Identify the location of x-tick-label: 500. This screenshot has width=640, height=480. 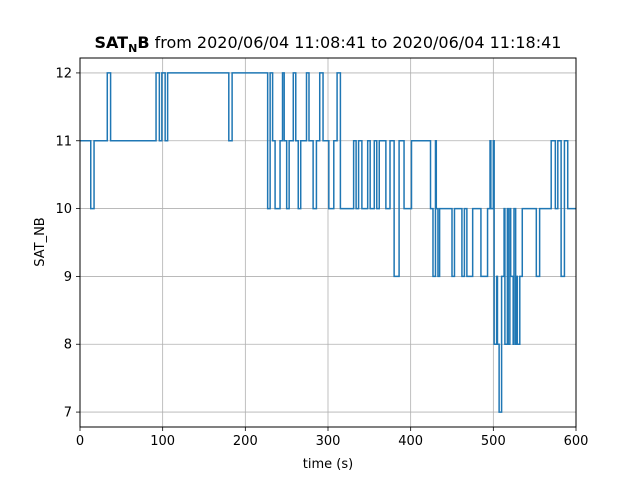
(493, 441).